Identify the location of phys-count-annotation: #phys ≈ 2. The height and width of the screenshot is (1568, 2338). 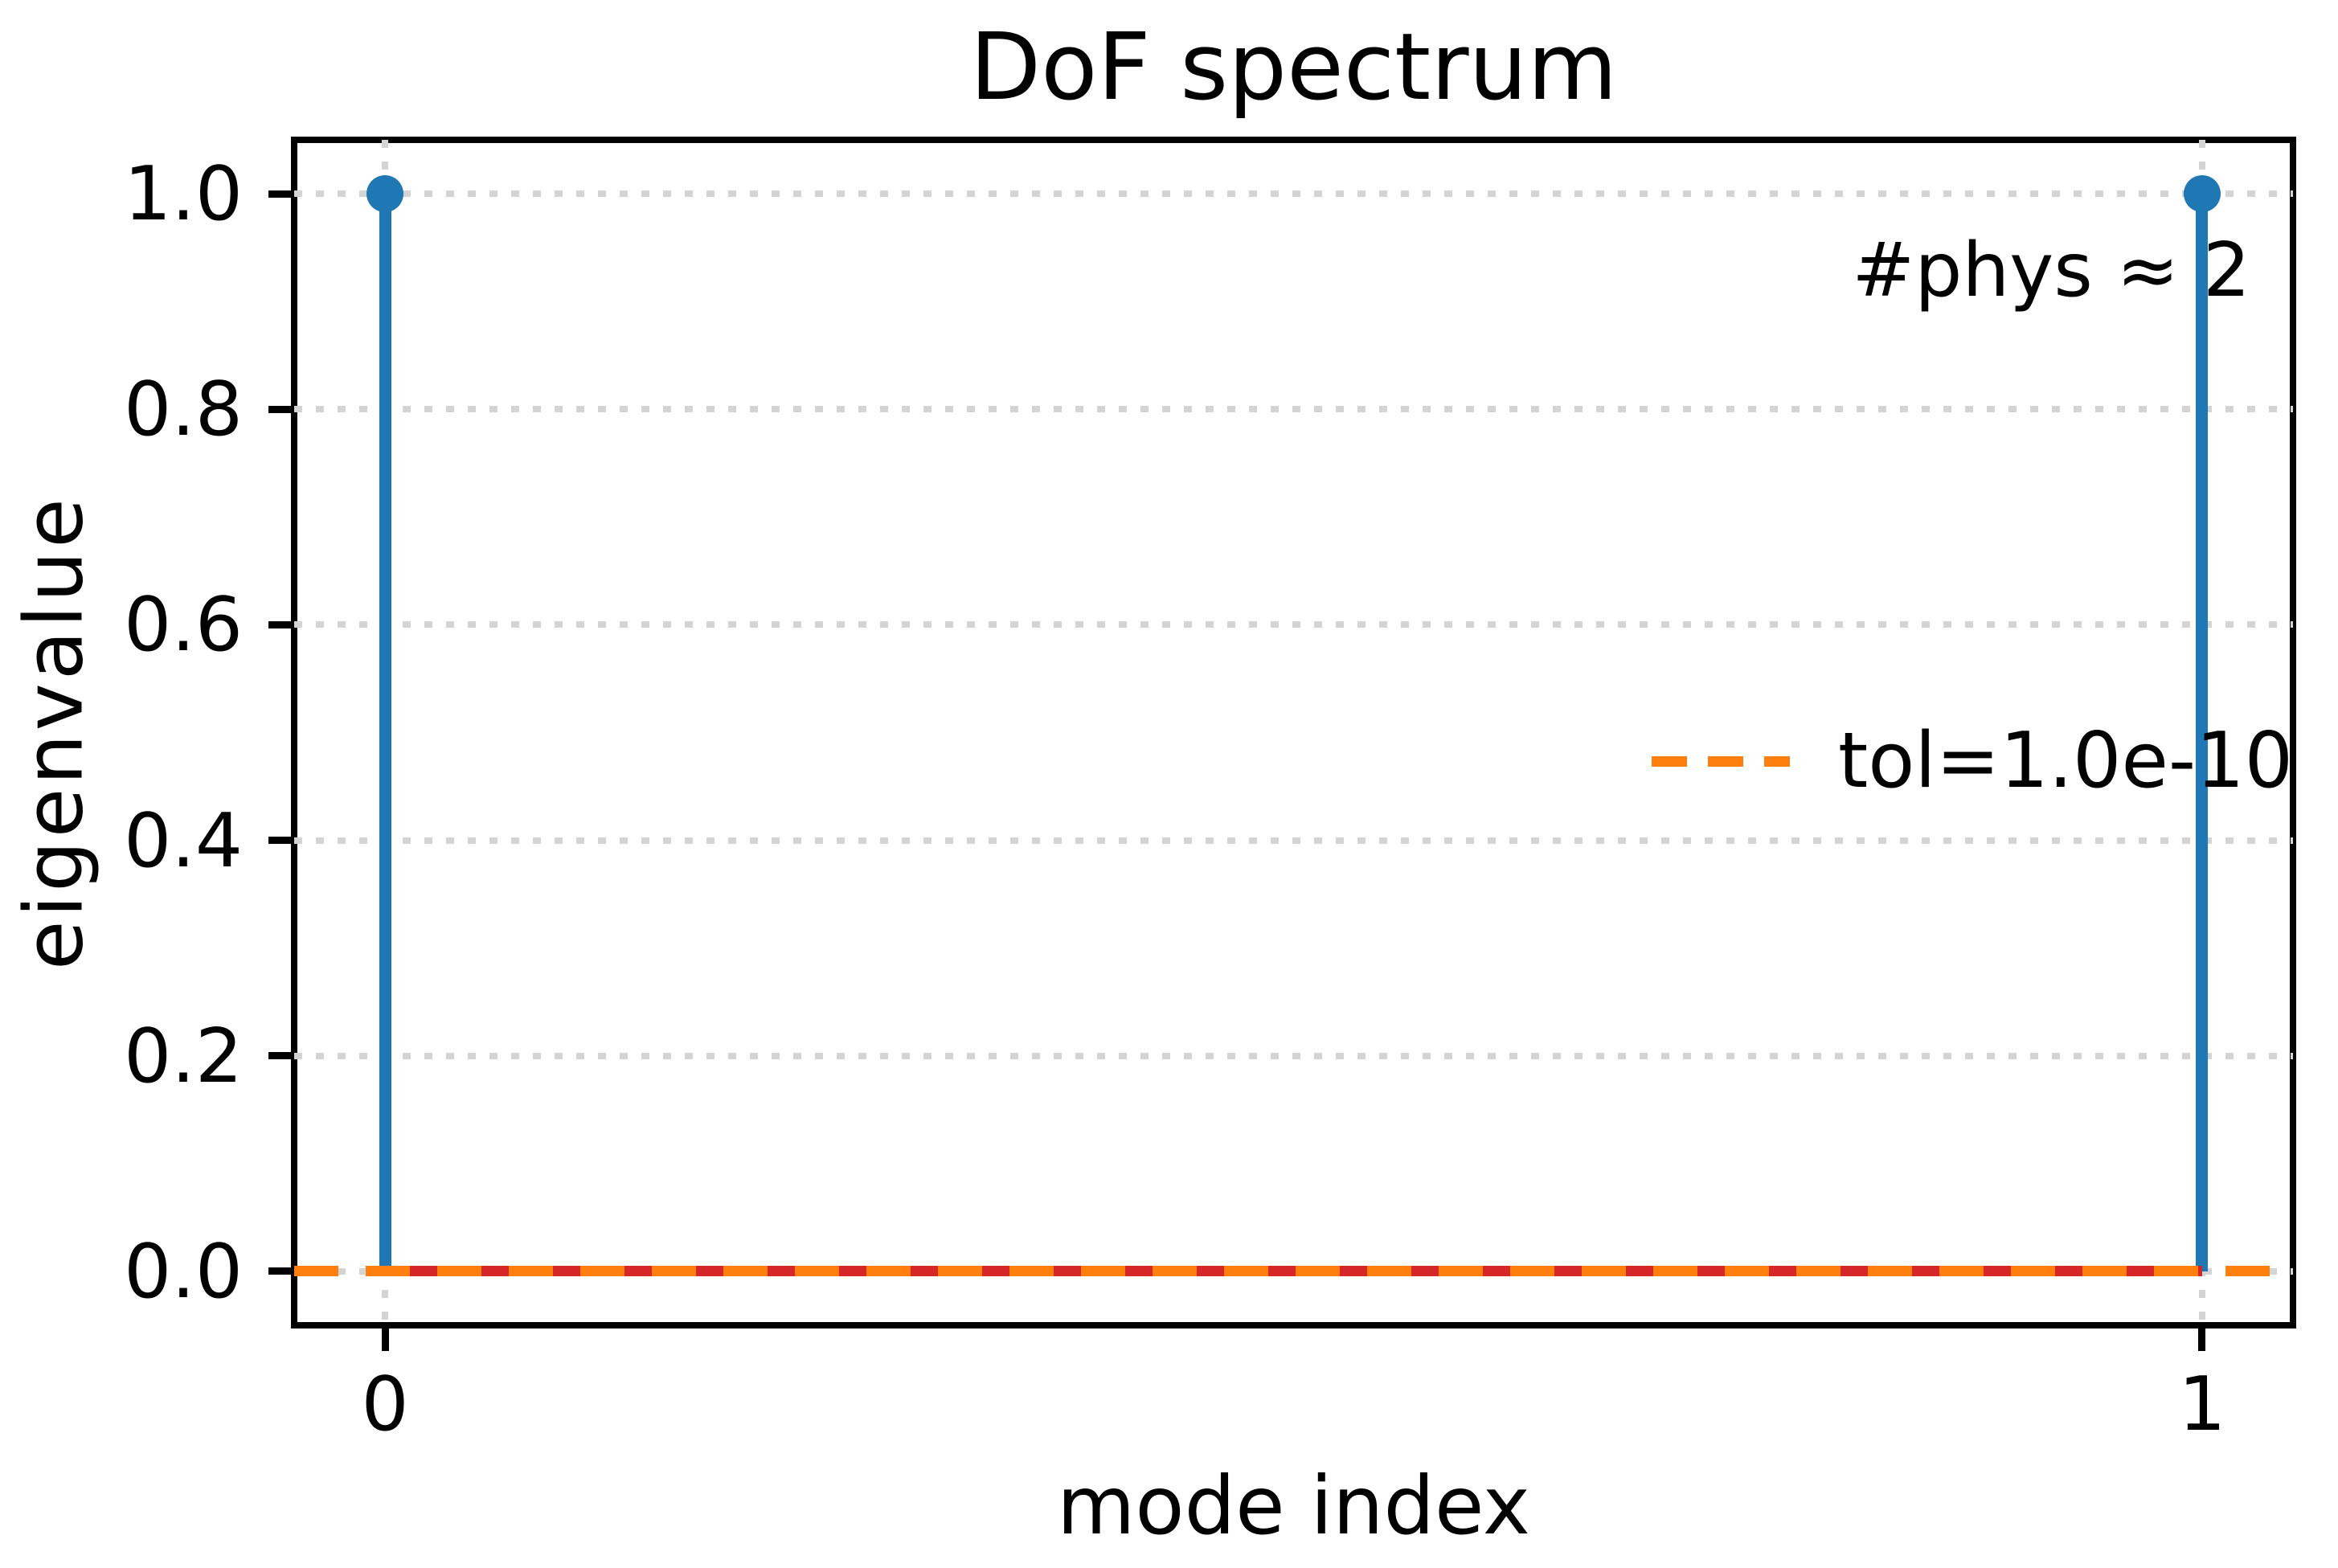
(2051, 270).